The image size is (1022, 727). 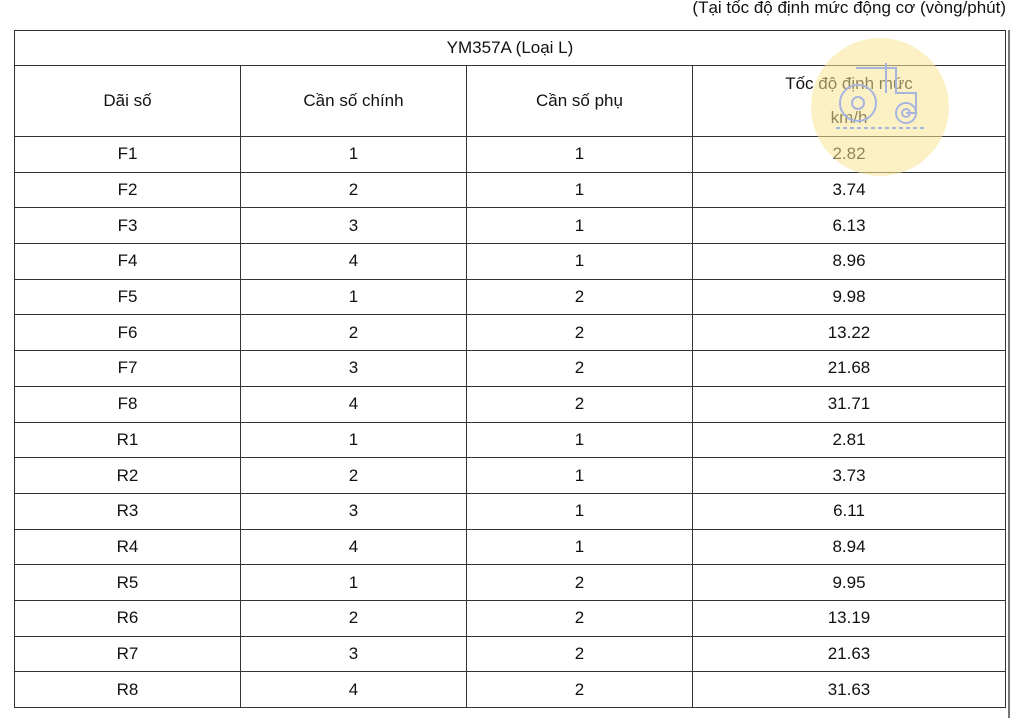 I want to click on speed-cell: 6.11, so click(x=849, y=511).